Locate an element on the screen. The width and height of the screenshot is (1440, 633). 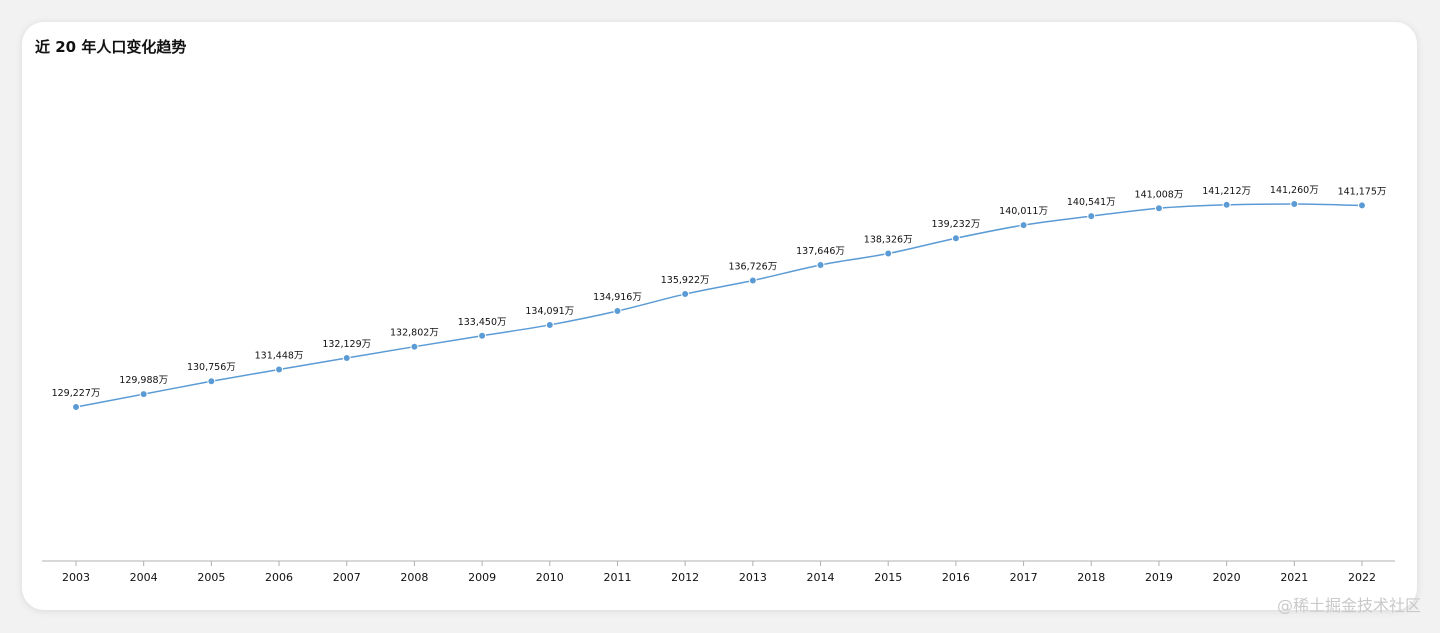
x-tick-label: 2006 is located at coordinates (279, 577).